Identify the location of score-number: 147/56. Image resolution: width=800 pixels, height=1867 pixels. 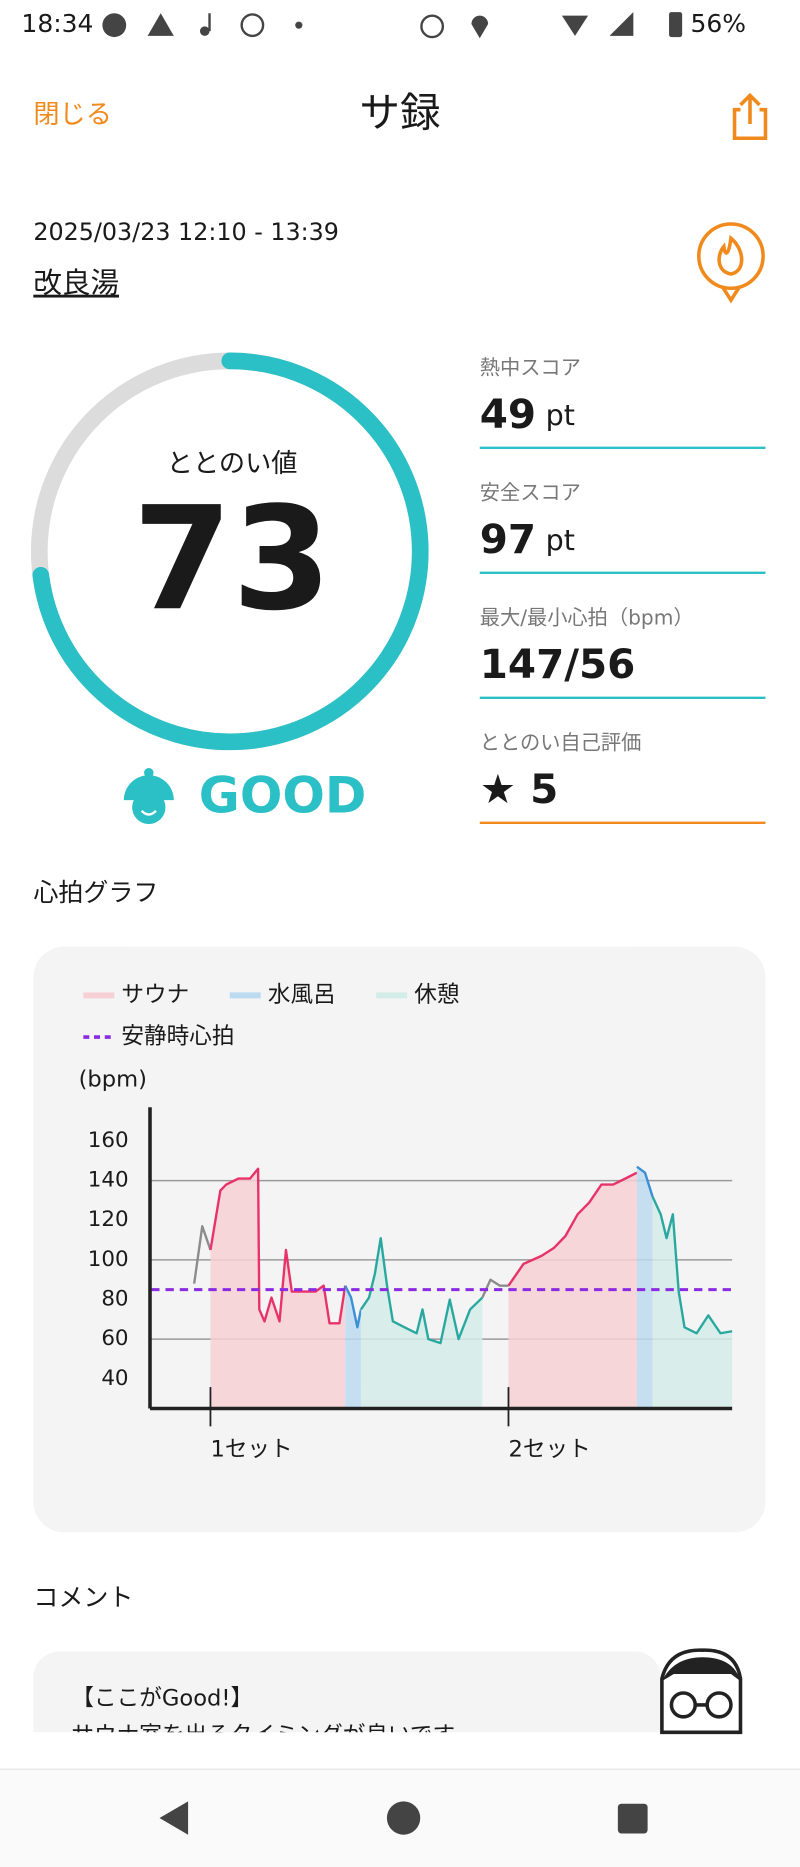
(558, 664).